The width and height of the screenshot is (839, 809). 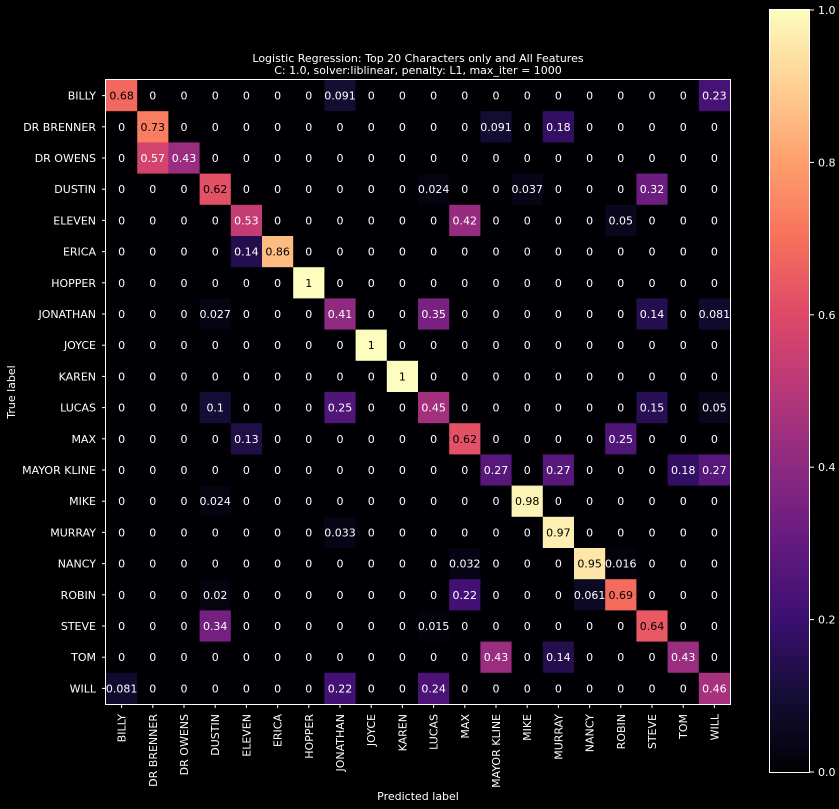 What do you see at coordinates (621, 731) in the screenshot?
I see `x-tick-label: ROBIN` at bounding box center [621, 731].